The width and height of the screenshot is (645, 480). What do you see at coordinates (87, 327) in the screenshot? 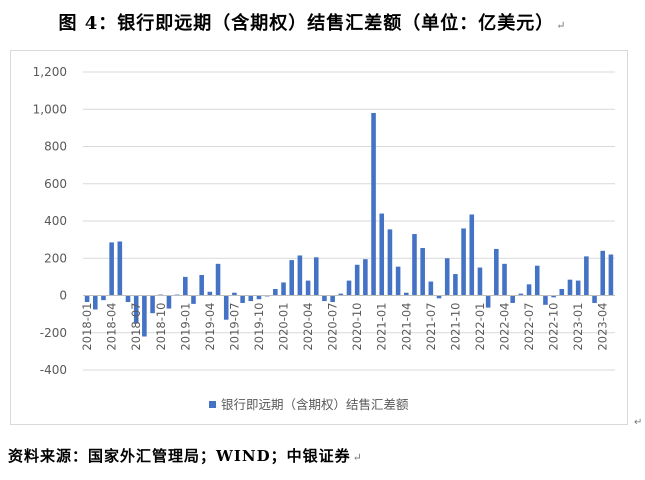
I see `x-tick-label: 2018-01` at bounding box center [87, 327].